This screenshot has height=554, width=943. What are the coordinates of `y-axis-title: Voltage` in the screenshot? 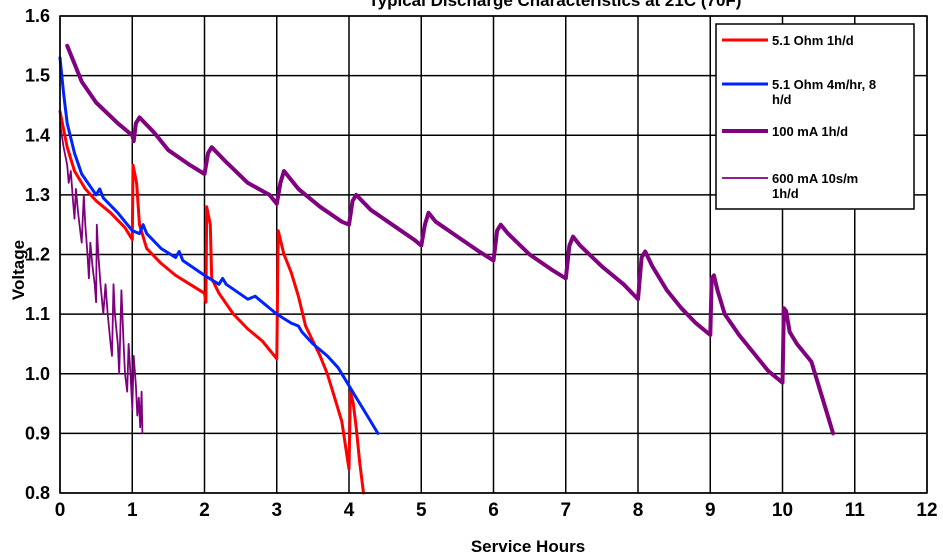 It's located at (18, 270).